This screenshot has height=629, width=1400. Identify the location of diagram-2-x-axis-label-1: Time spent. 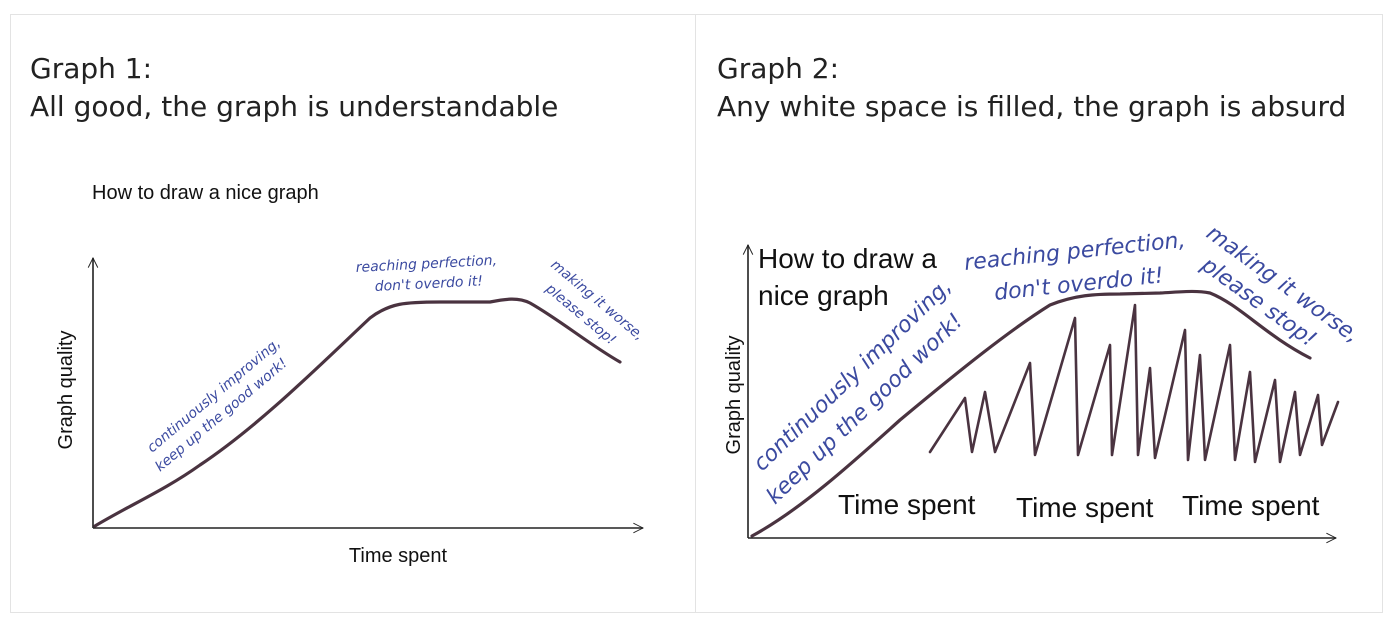
(907, 504).